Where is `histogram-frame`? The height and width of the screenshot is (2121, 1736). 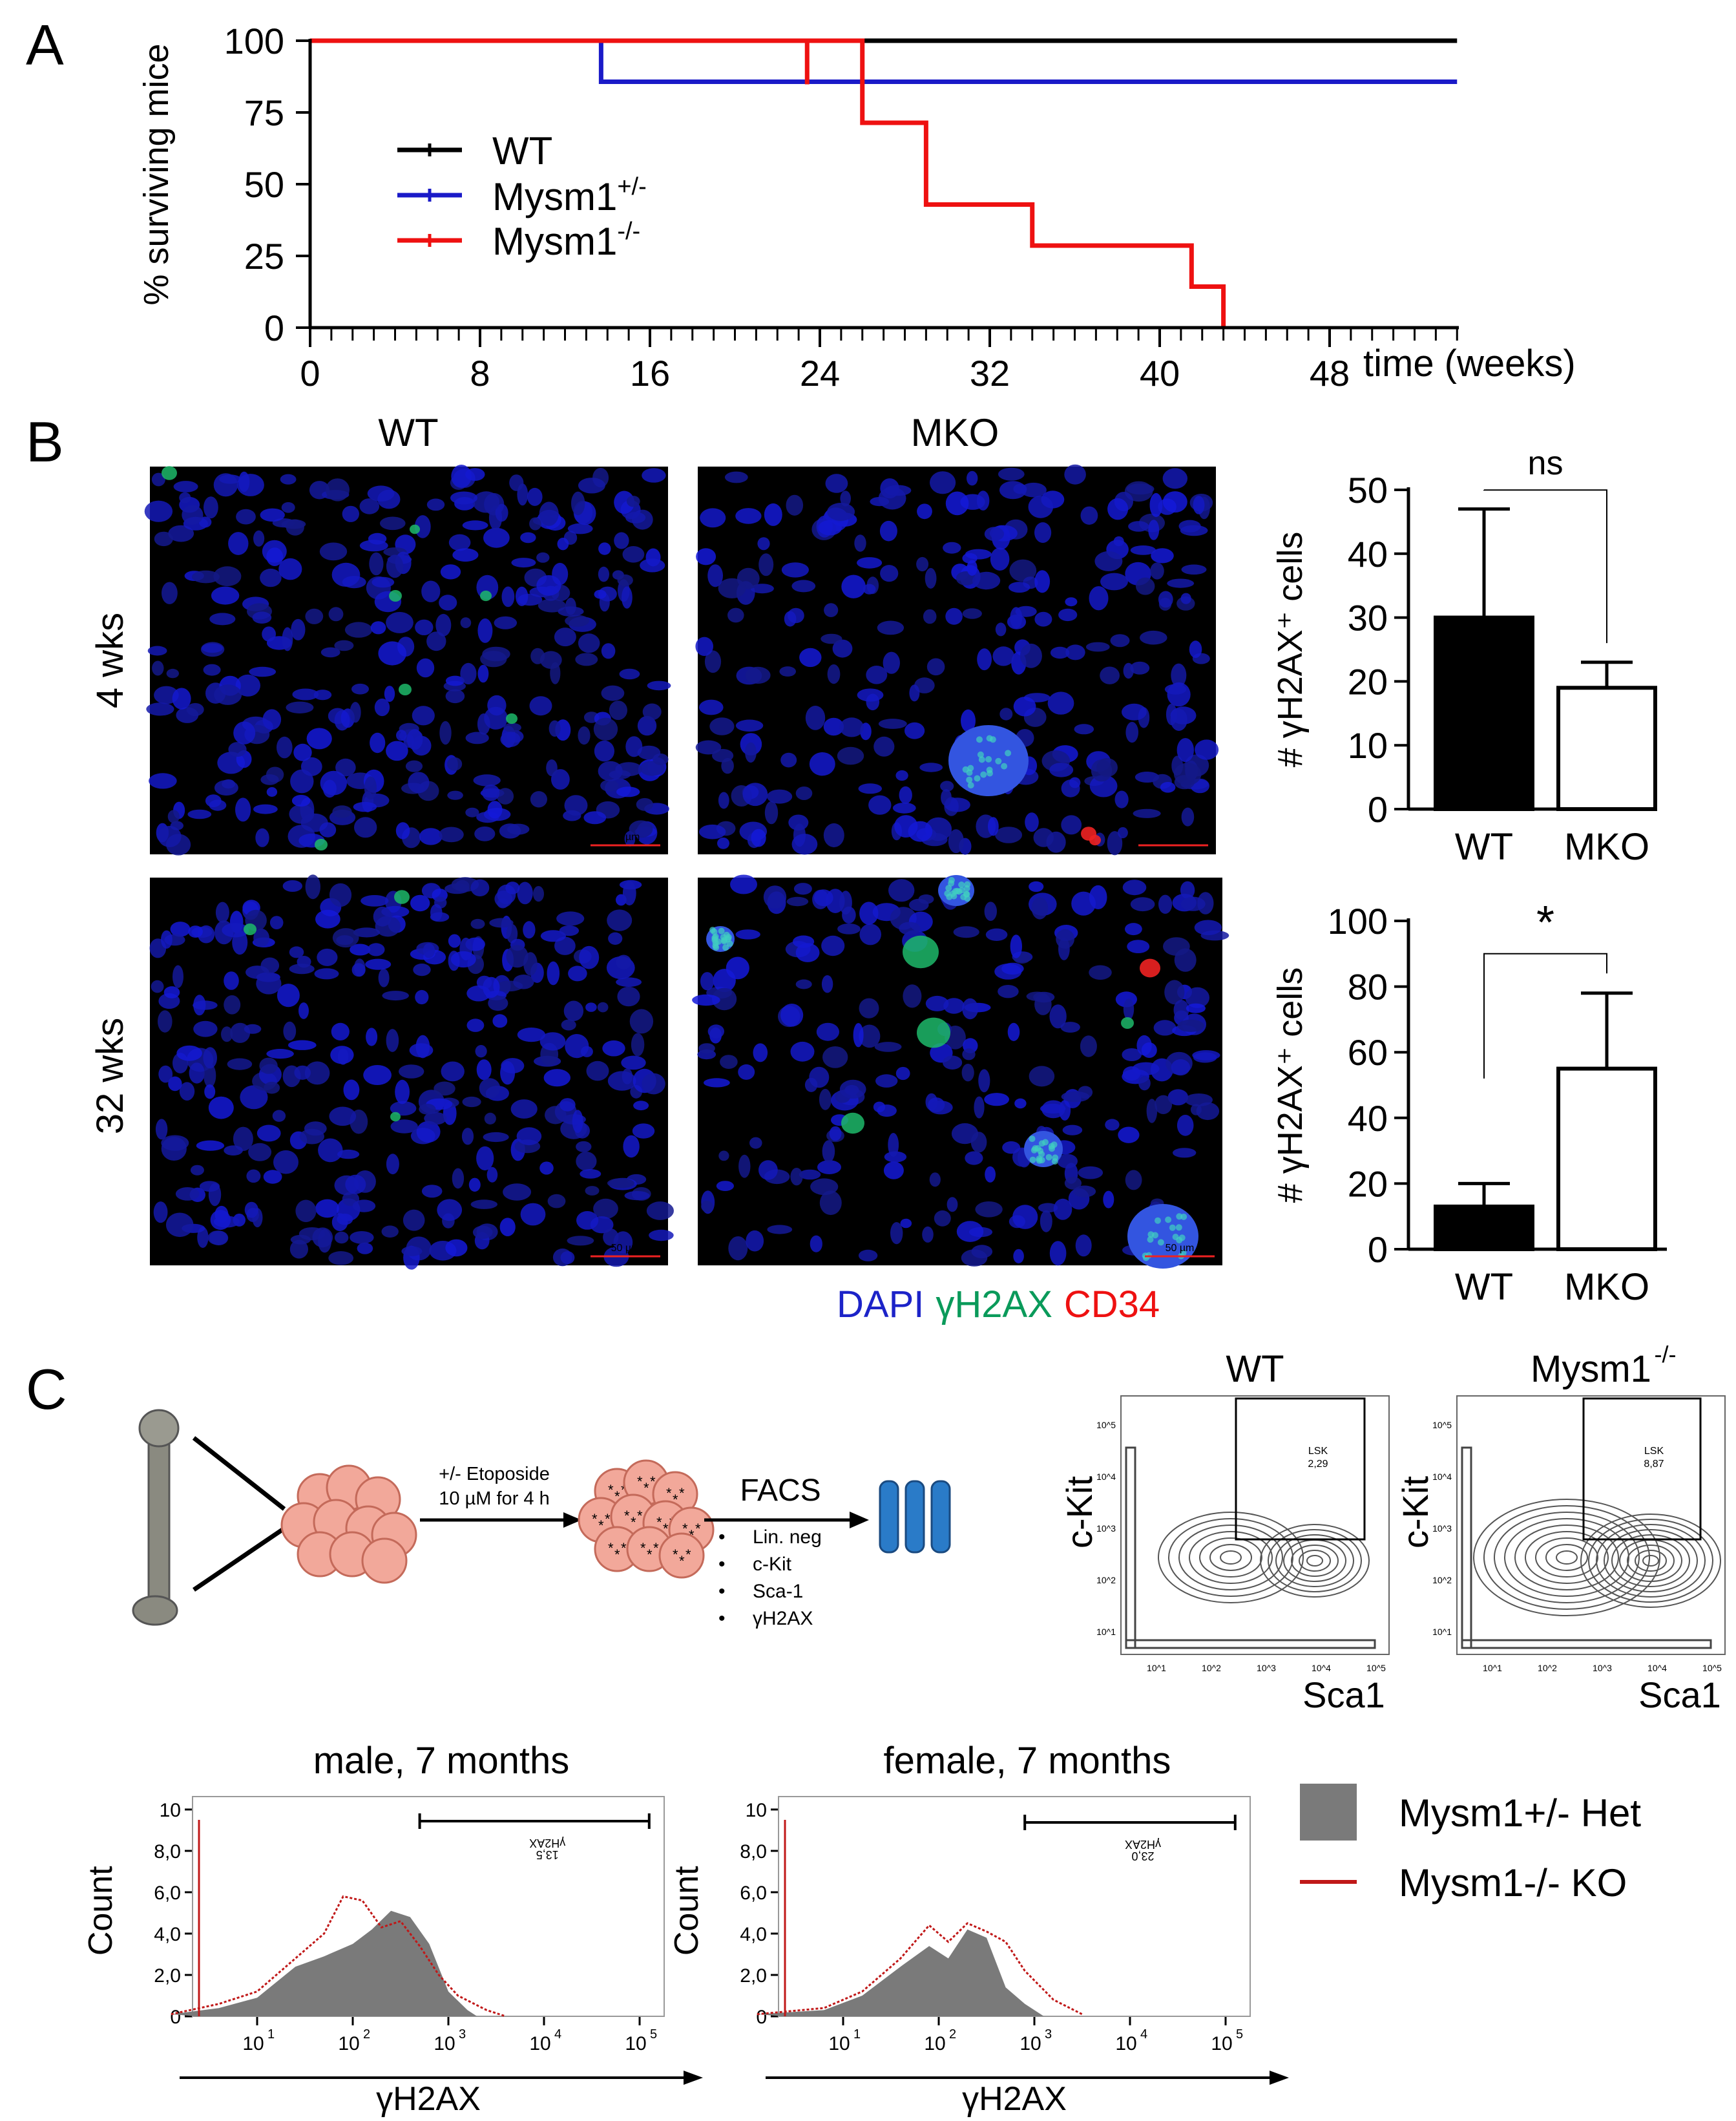
histogram-frame is located at coordinates (1014, 1906).